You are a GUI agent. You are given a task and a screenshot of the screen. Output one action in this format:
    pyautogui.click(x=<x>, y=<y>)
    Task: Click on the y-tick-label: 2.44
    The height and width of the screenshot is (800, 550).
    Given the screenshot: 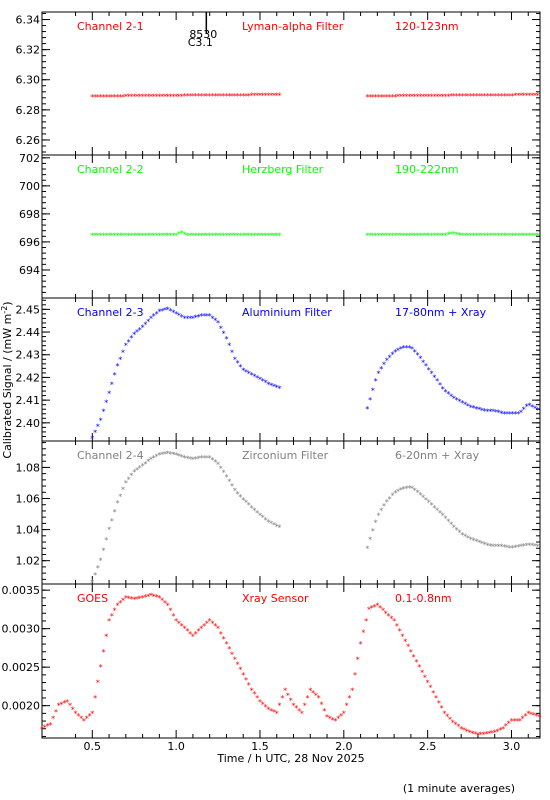 What is the action you would take?
    pyautogui.click(x=28, y=332)
    